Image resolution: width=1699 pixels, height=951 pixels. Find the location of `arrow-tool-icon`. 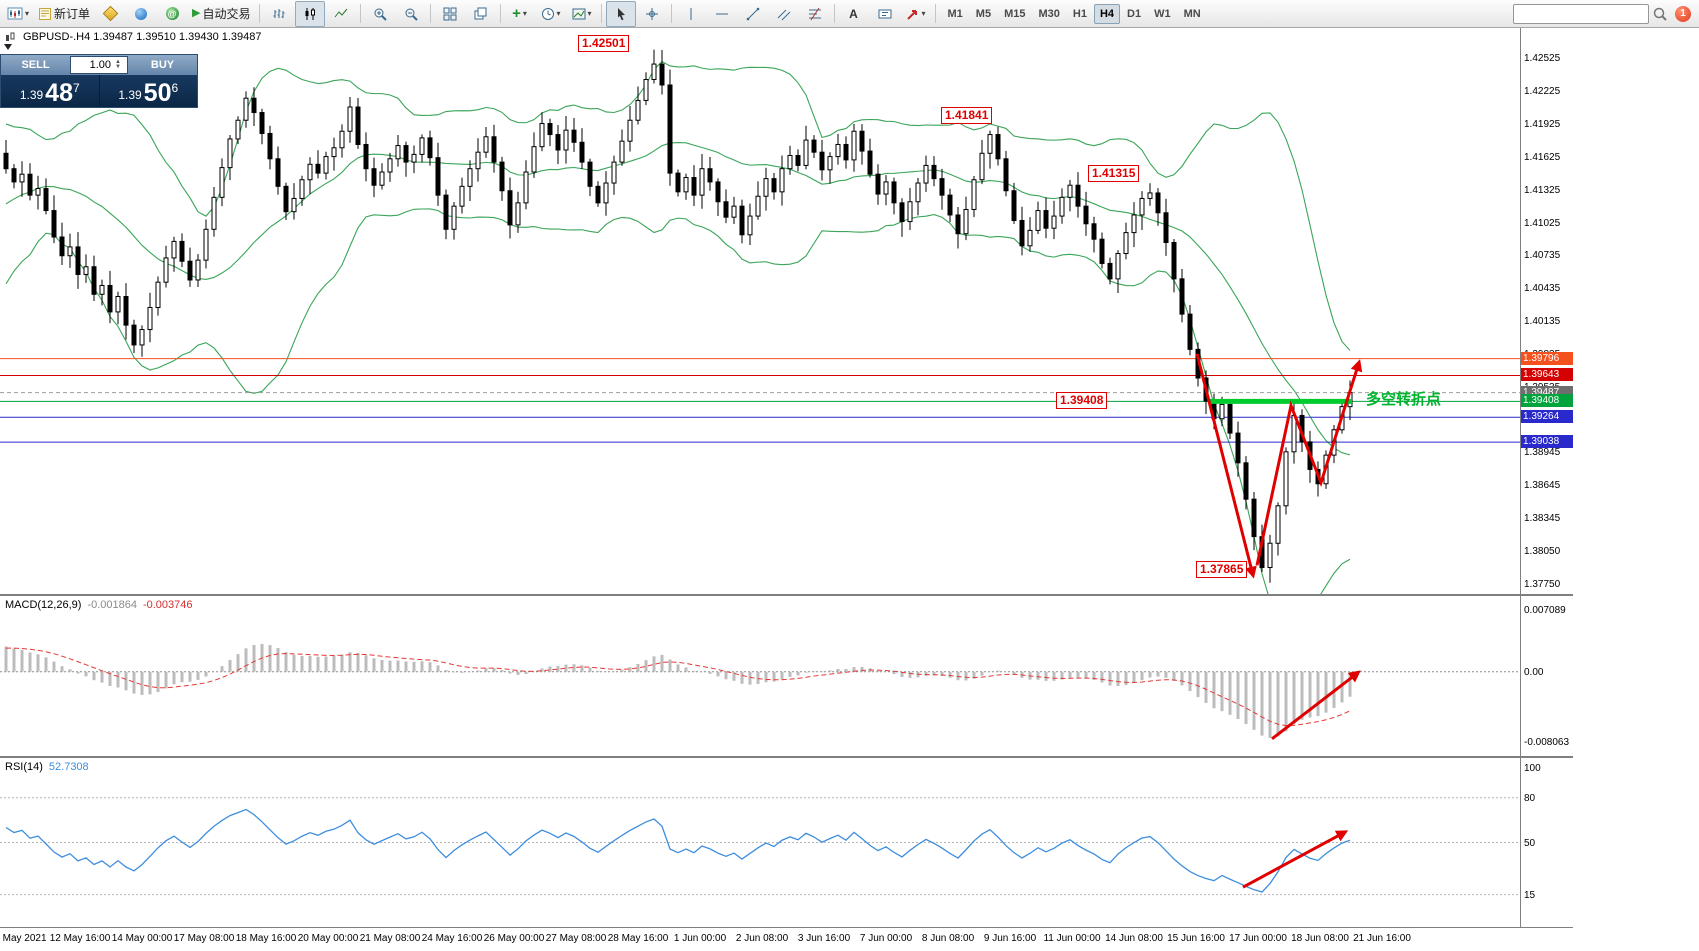

arrow-tool-icon is located at coordinates (911, 14).